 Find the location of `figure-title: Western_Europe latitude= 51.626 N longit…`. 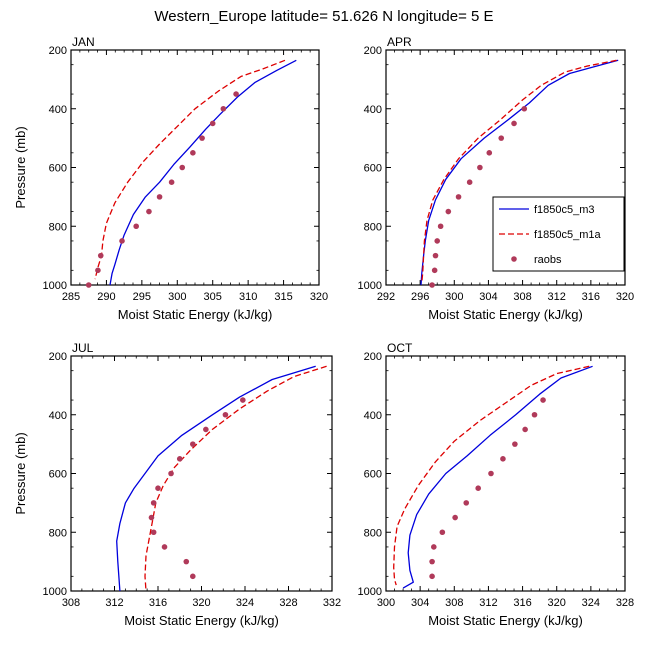

figure-title: Western_Europe latitude= 51.626 N longit… is located at coordinates (323, 16).